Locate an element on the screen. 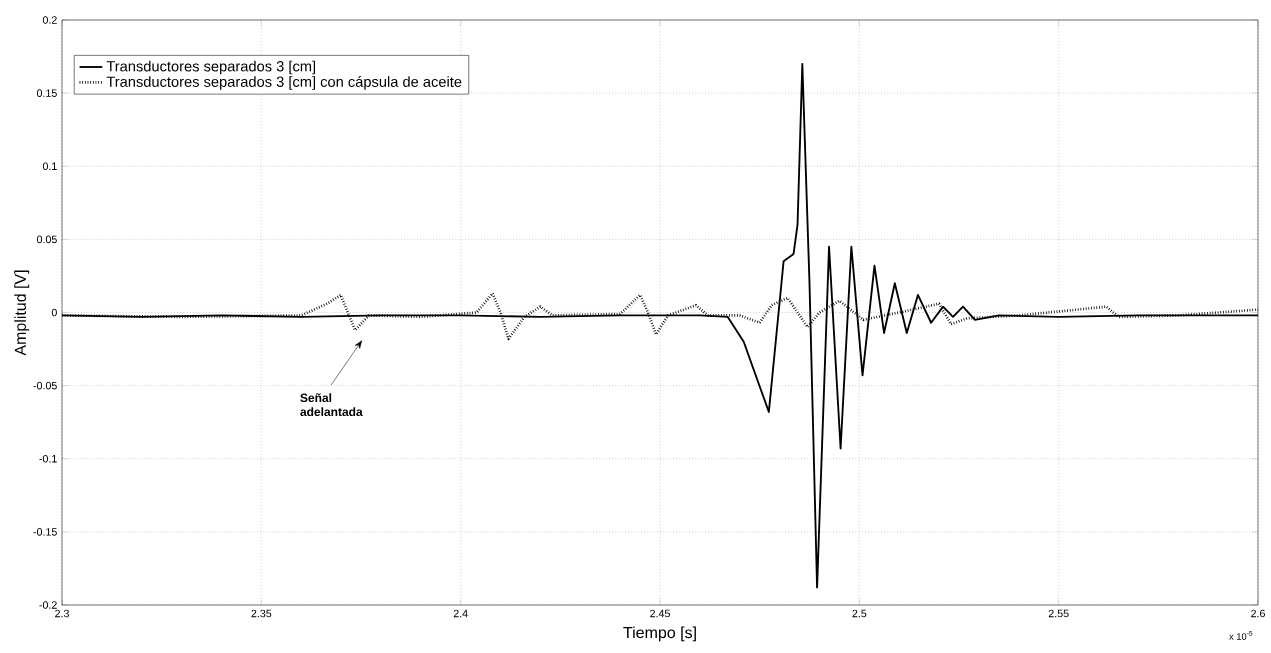 The image size is (1271, 653). y-tick-label: 0.05 is located at coordinates (46, 239).